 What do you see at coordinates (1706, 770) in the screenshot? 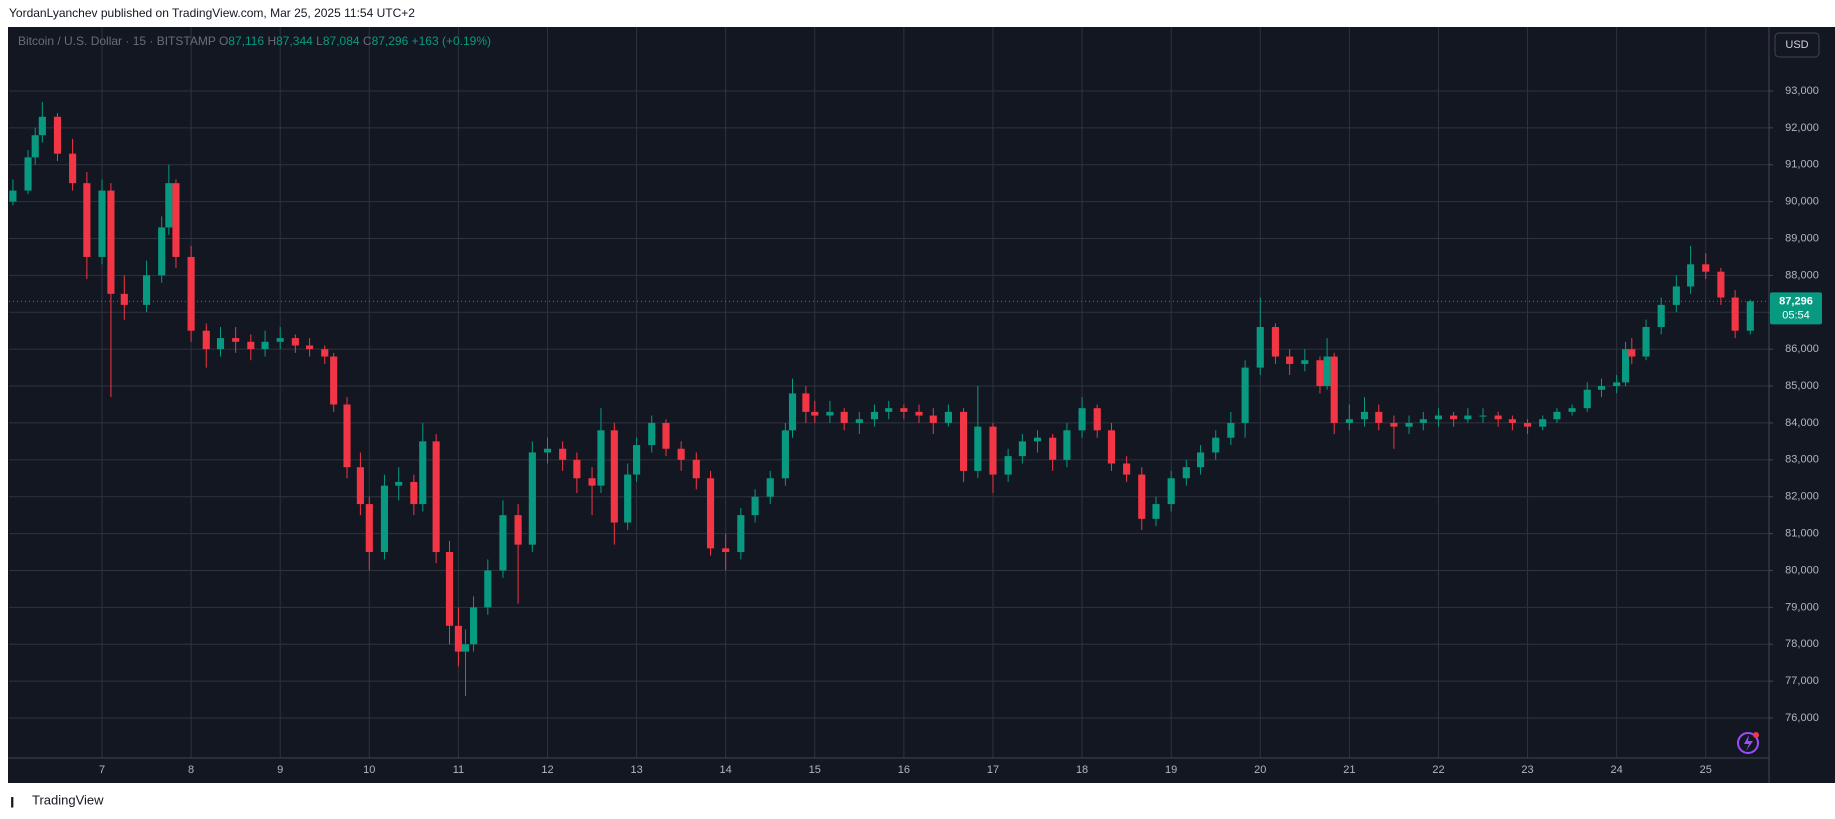
I see `x-tick-label: 25` at bounding box center [1706, 770].